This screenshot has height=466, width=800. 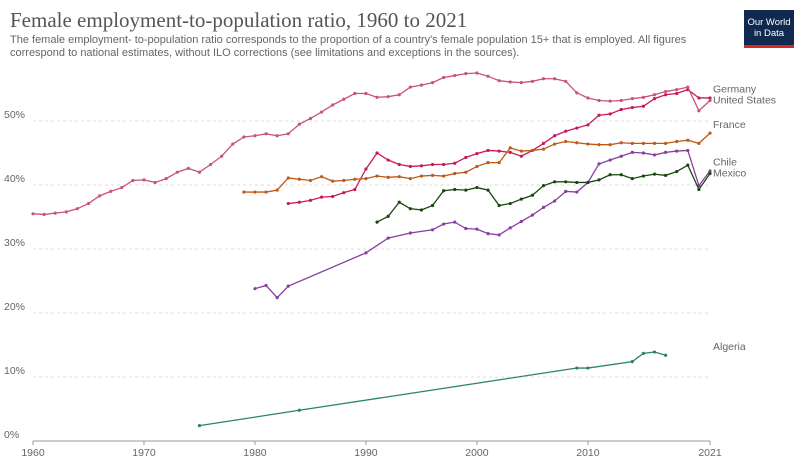 I want to click on x-tick-label: 1990, so click(x=366, y=453).